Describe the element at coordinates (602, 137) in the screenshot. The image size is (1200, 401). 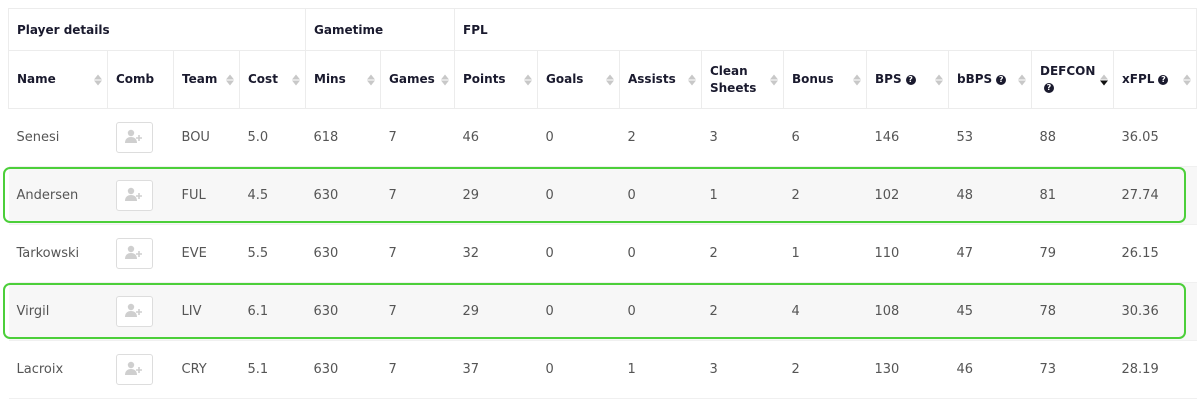
I see `table-row: Senesi BOU 5.0 618 7 46 0 2 3 6 146 53 88 36.05` at that location.